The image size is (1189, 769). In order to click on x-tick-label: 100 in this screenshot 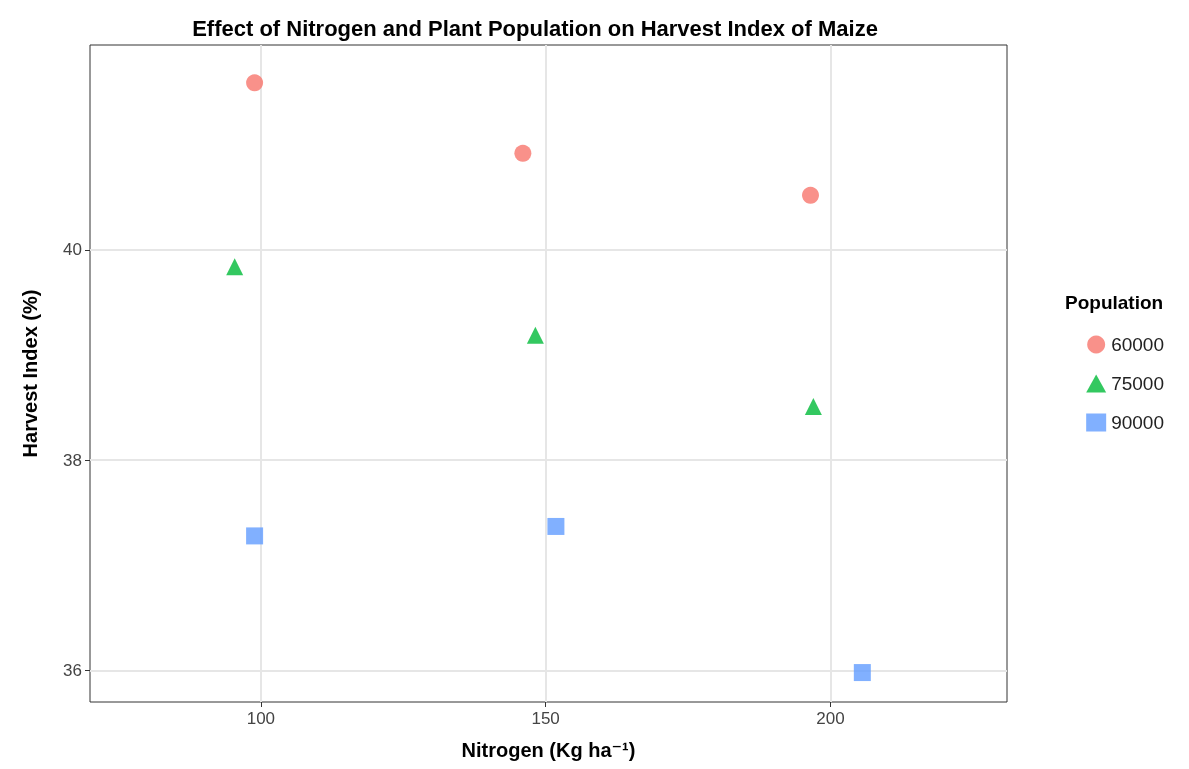, I will do `click(261, 718)`.